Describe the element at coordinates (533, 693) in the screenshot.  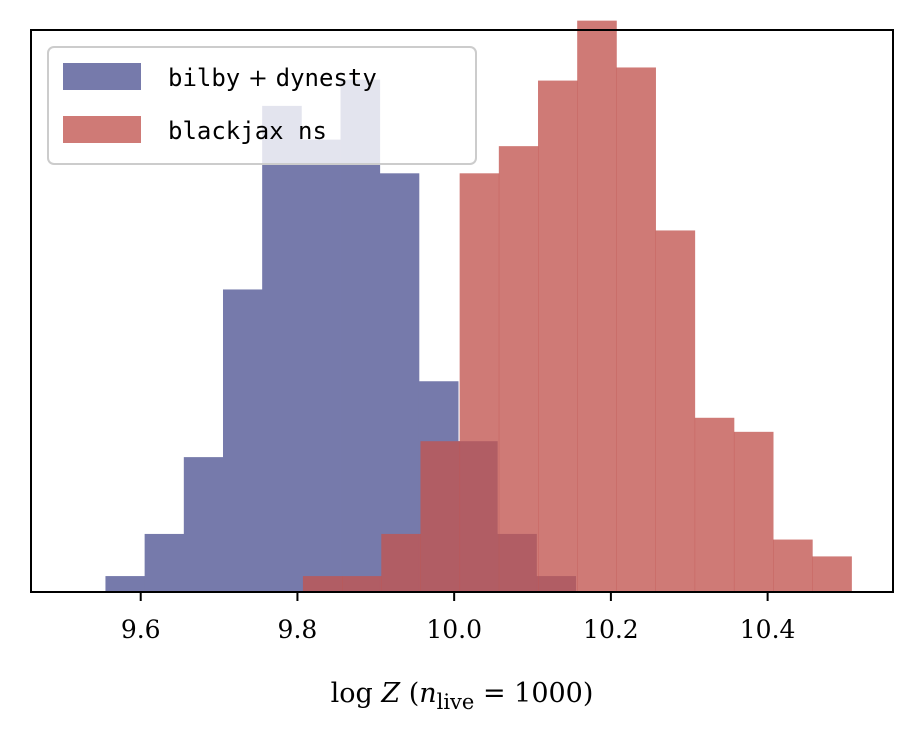
I see `x-axis-label-rest: = 1000)` at that location.